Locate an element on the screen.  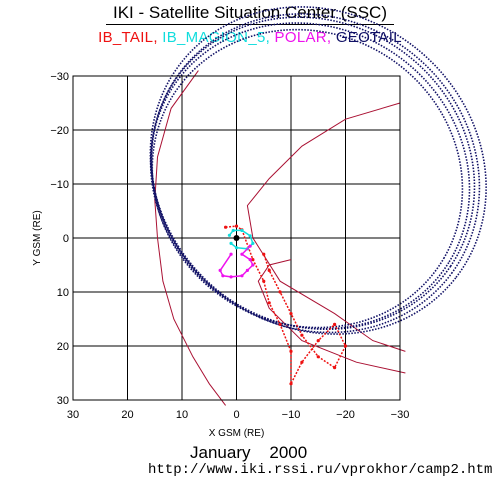
x-tick-label: 10 is located at coordinates (182, 415).